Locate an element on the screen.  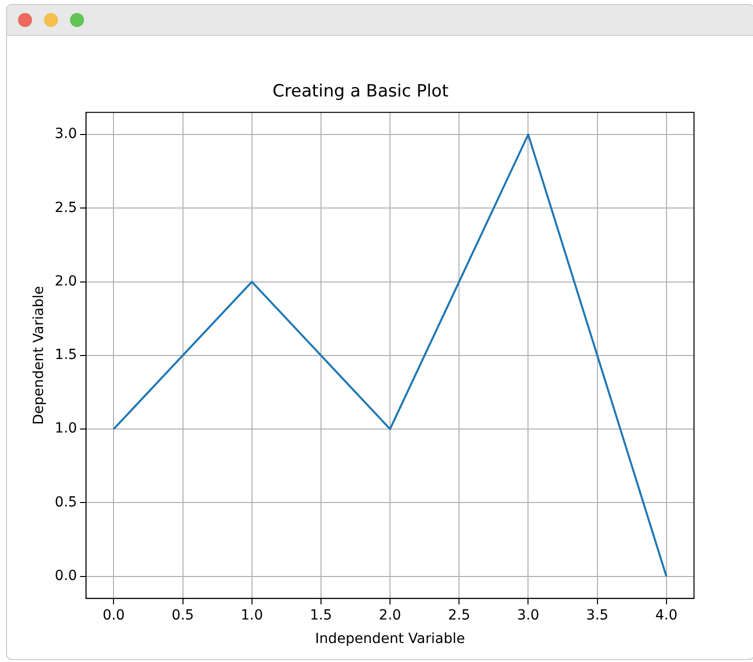
x-tick-label: 1.0 is located at coordinates (251, 615).